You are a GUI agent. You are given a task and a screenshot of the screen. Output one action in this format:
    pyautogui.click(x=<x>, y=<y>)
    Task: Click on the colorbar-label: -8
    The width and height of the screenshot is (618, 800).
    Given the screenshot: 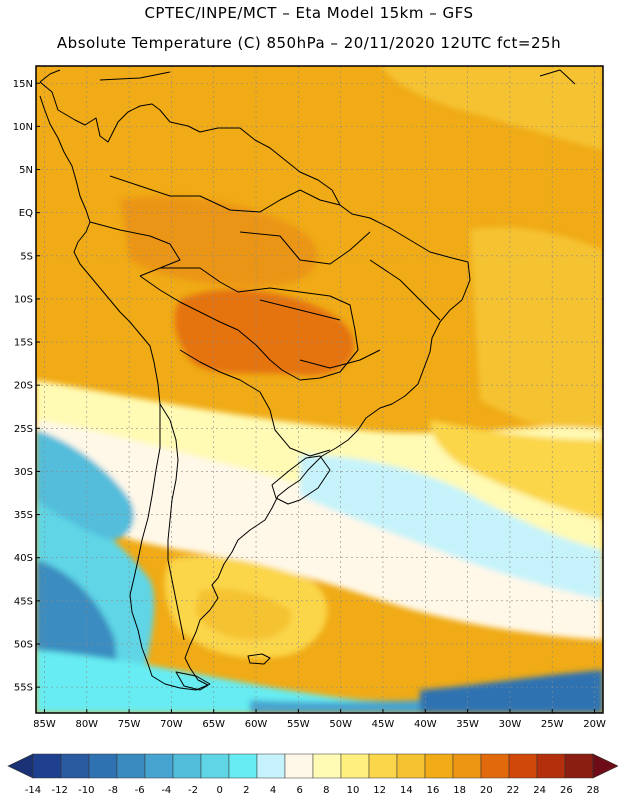 What is the action you would take?
    pyautogui.click(x=113, y=790)
    